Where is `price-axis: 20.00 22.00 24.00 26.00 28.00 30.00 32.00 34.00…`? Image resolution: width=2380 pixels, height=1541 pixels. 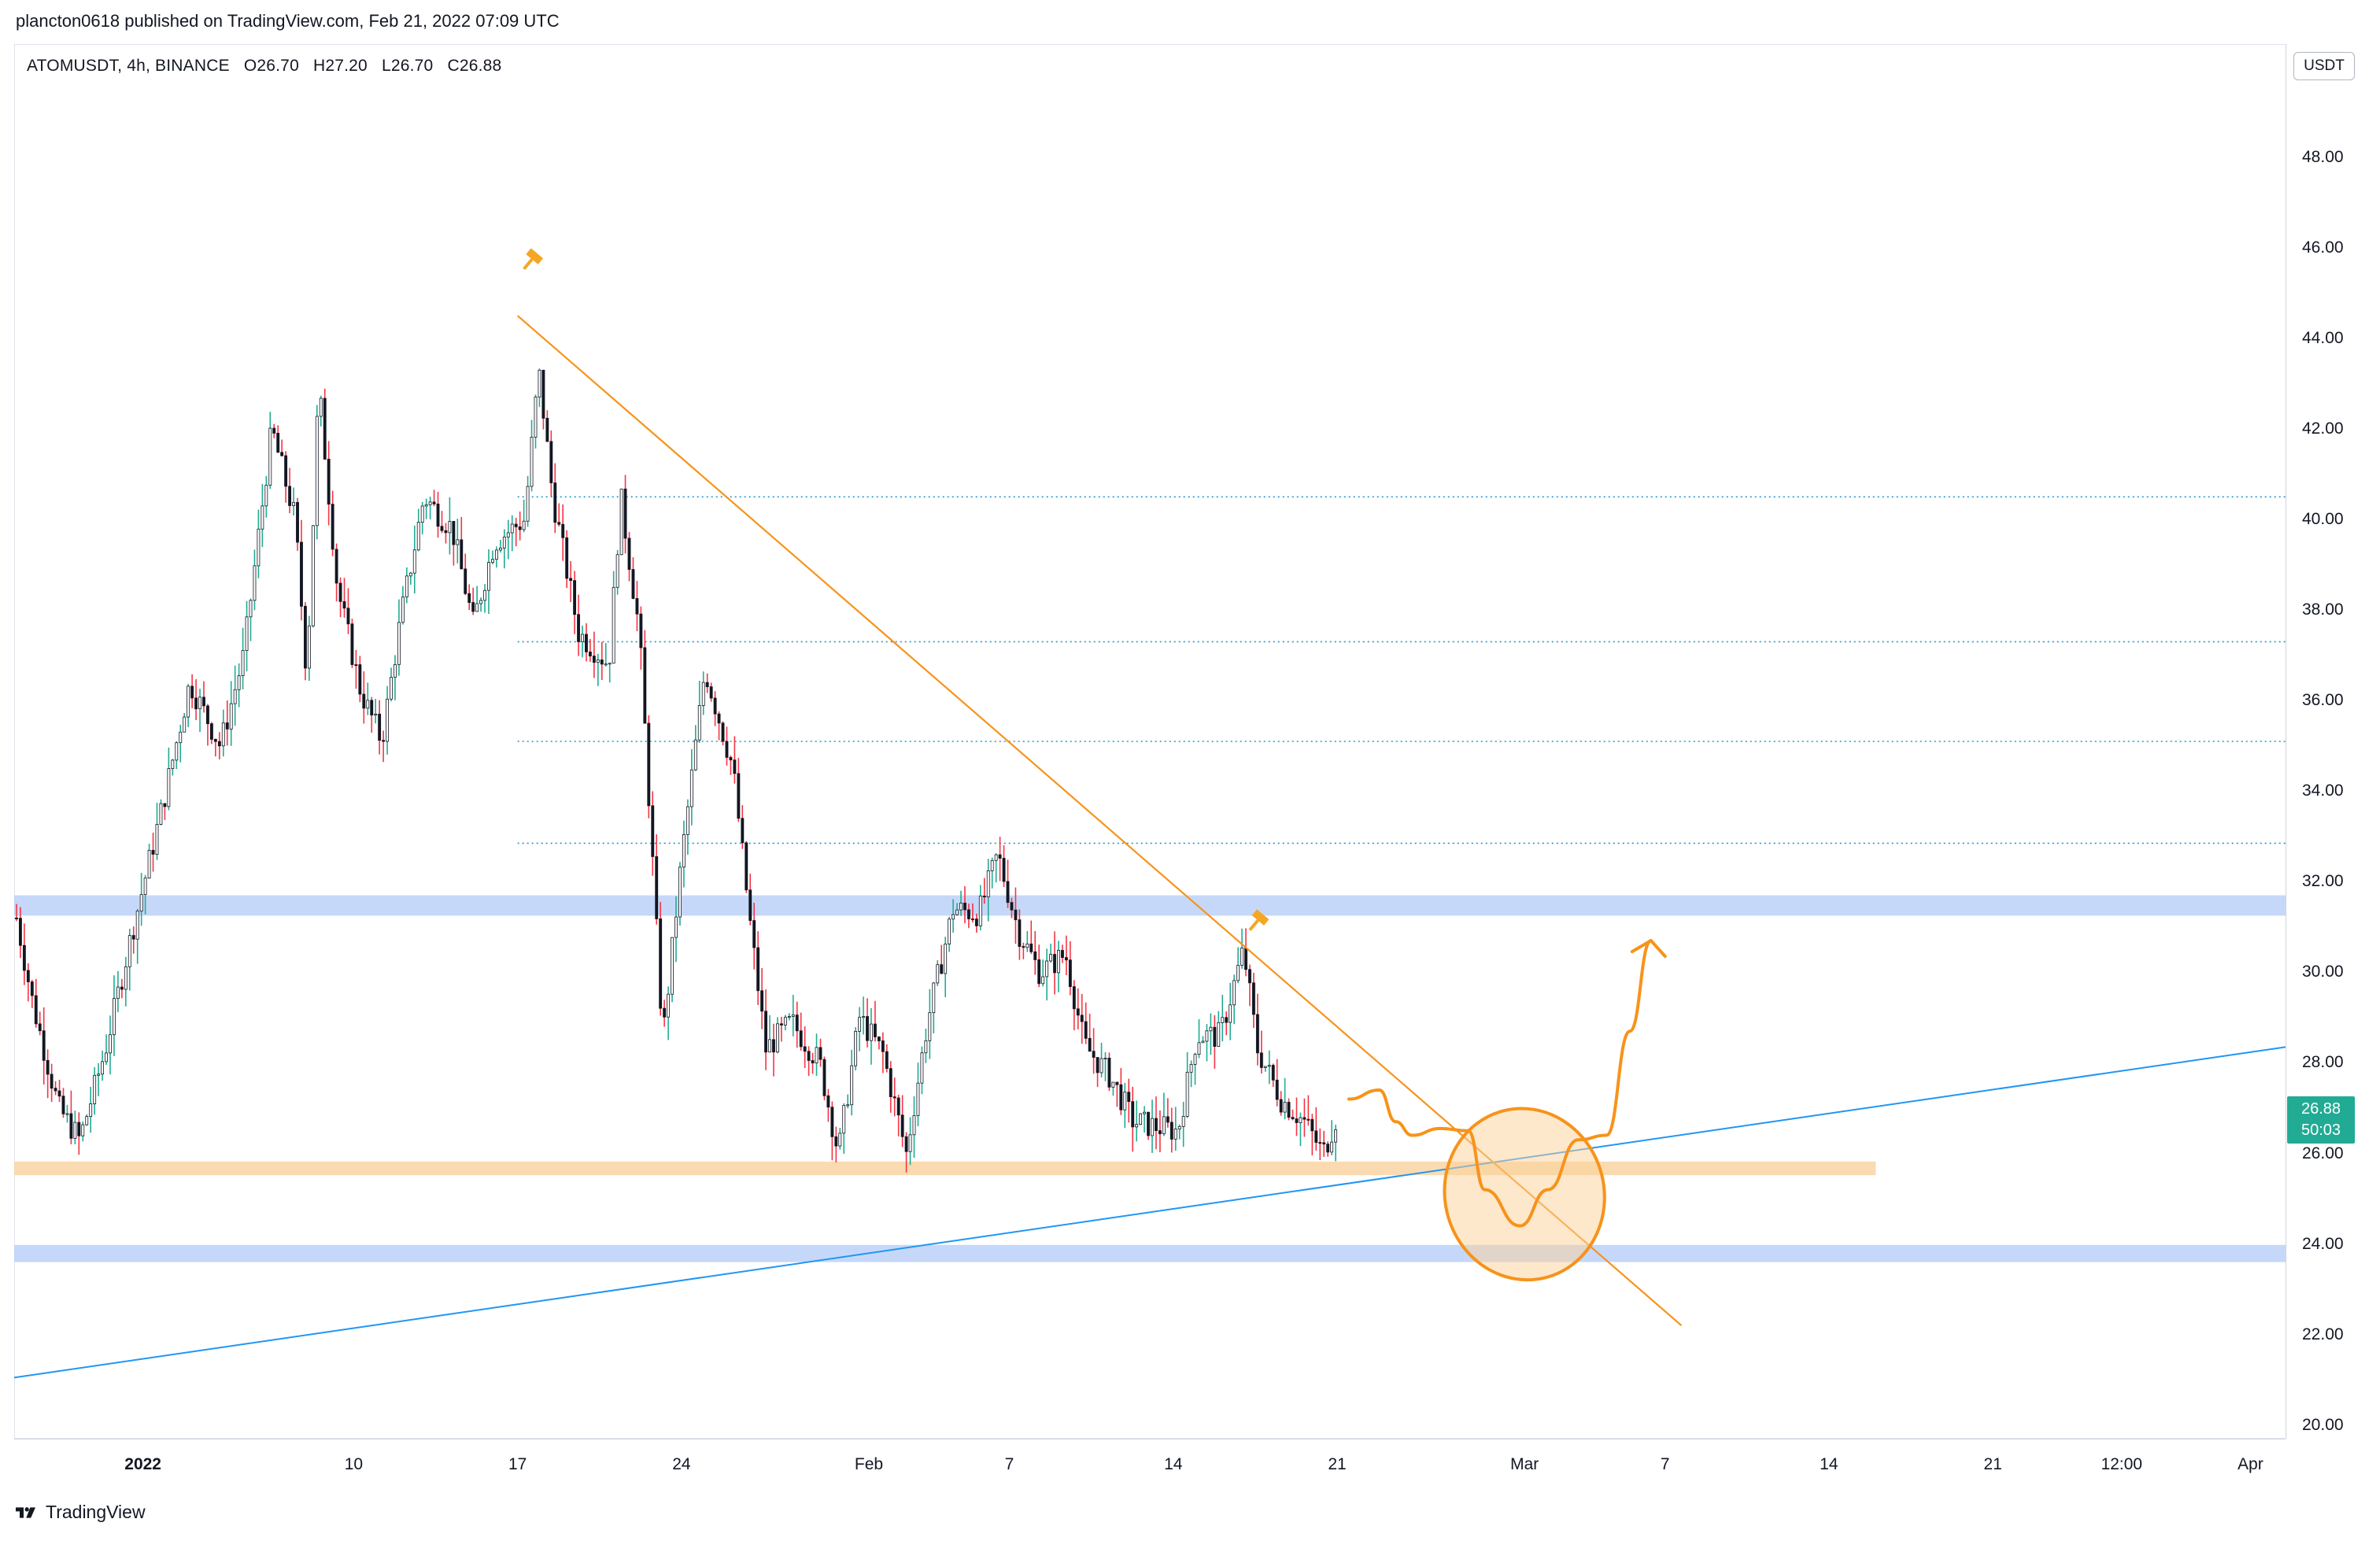 price-axis: 20.00 22.00 24.00 26.00 28.00 30.00 32.00 34.00… is located at coordinates (2333, 741).